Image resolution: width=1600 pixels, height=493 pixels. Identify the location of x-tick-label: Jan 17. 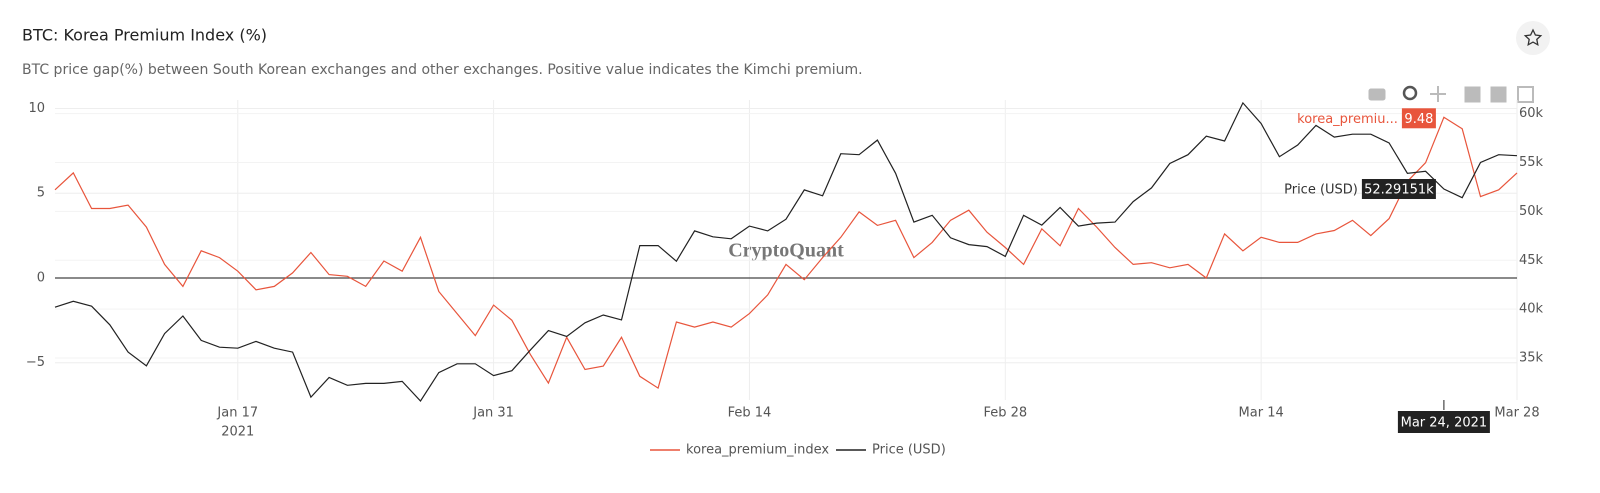
(237, 413).